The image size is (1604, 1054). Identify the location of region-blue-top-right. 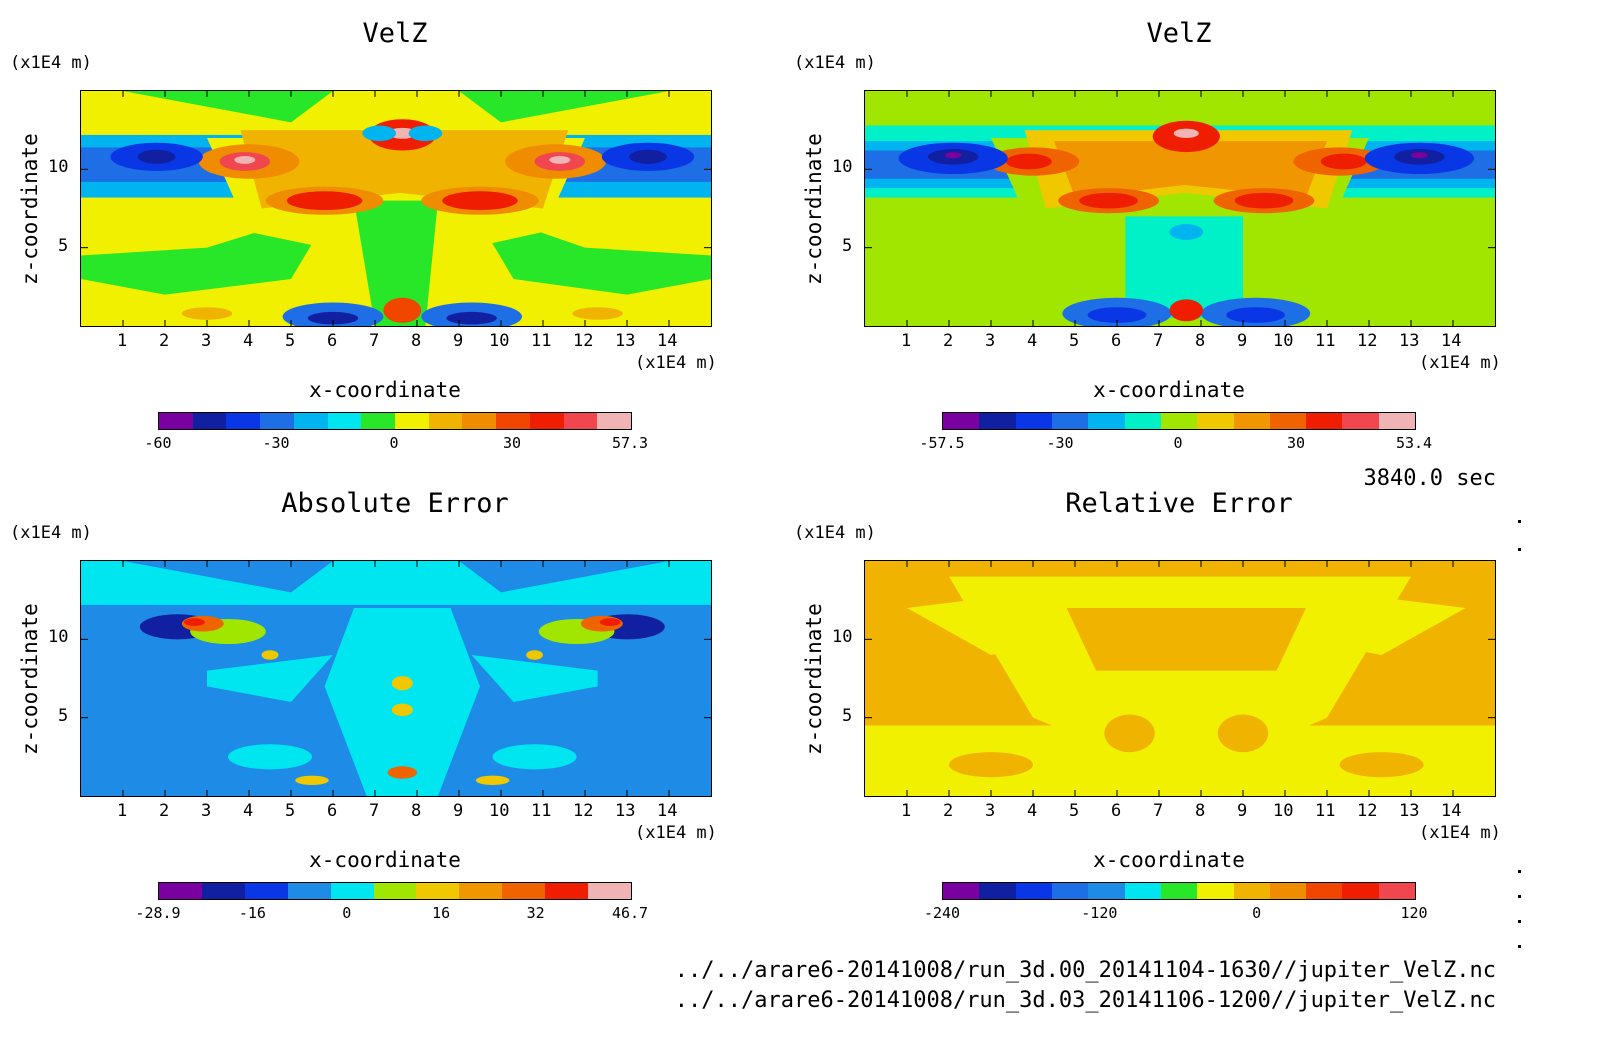
(564, 577).